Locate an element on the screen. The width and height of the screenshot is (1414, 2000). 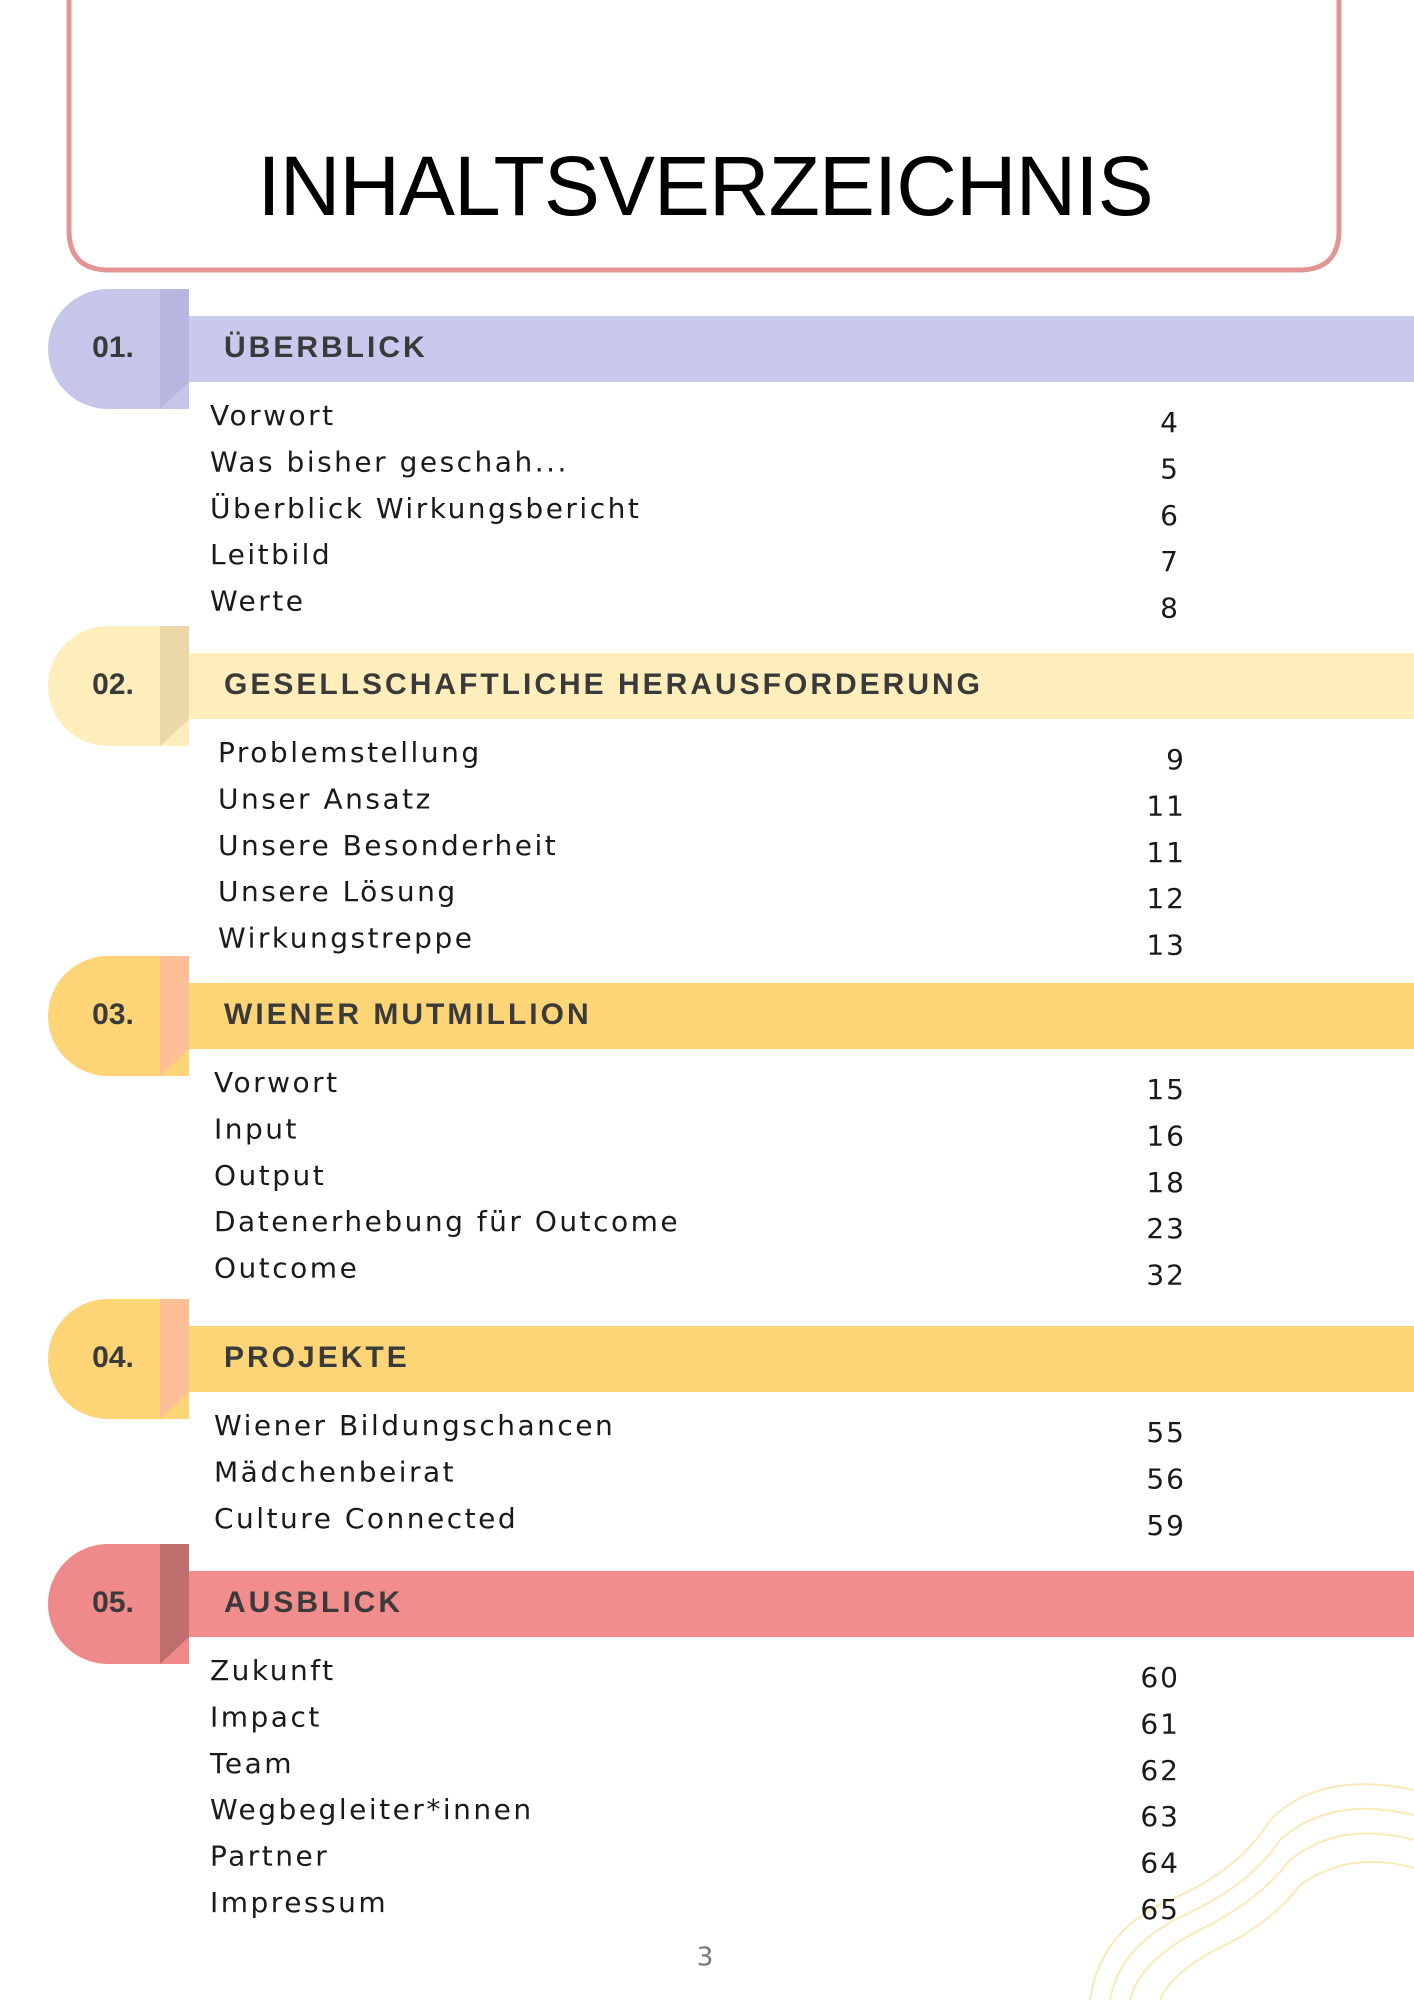
item-label: Mädchenbeirat is located at coordinates (335, 1471).